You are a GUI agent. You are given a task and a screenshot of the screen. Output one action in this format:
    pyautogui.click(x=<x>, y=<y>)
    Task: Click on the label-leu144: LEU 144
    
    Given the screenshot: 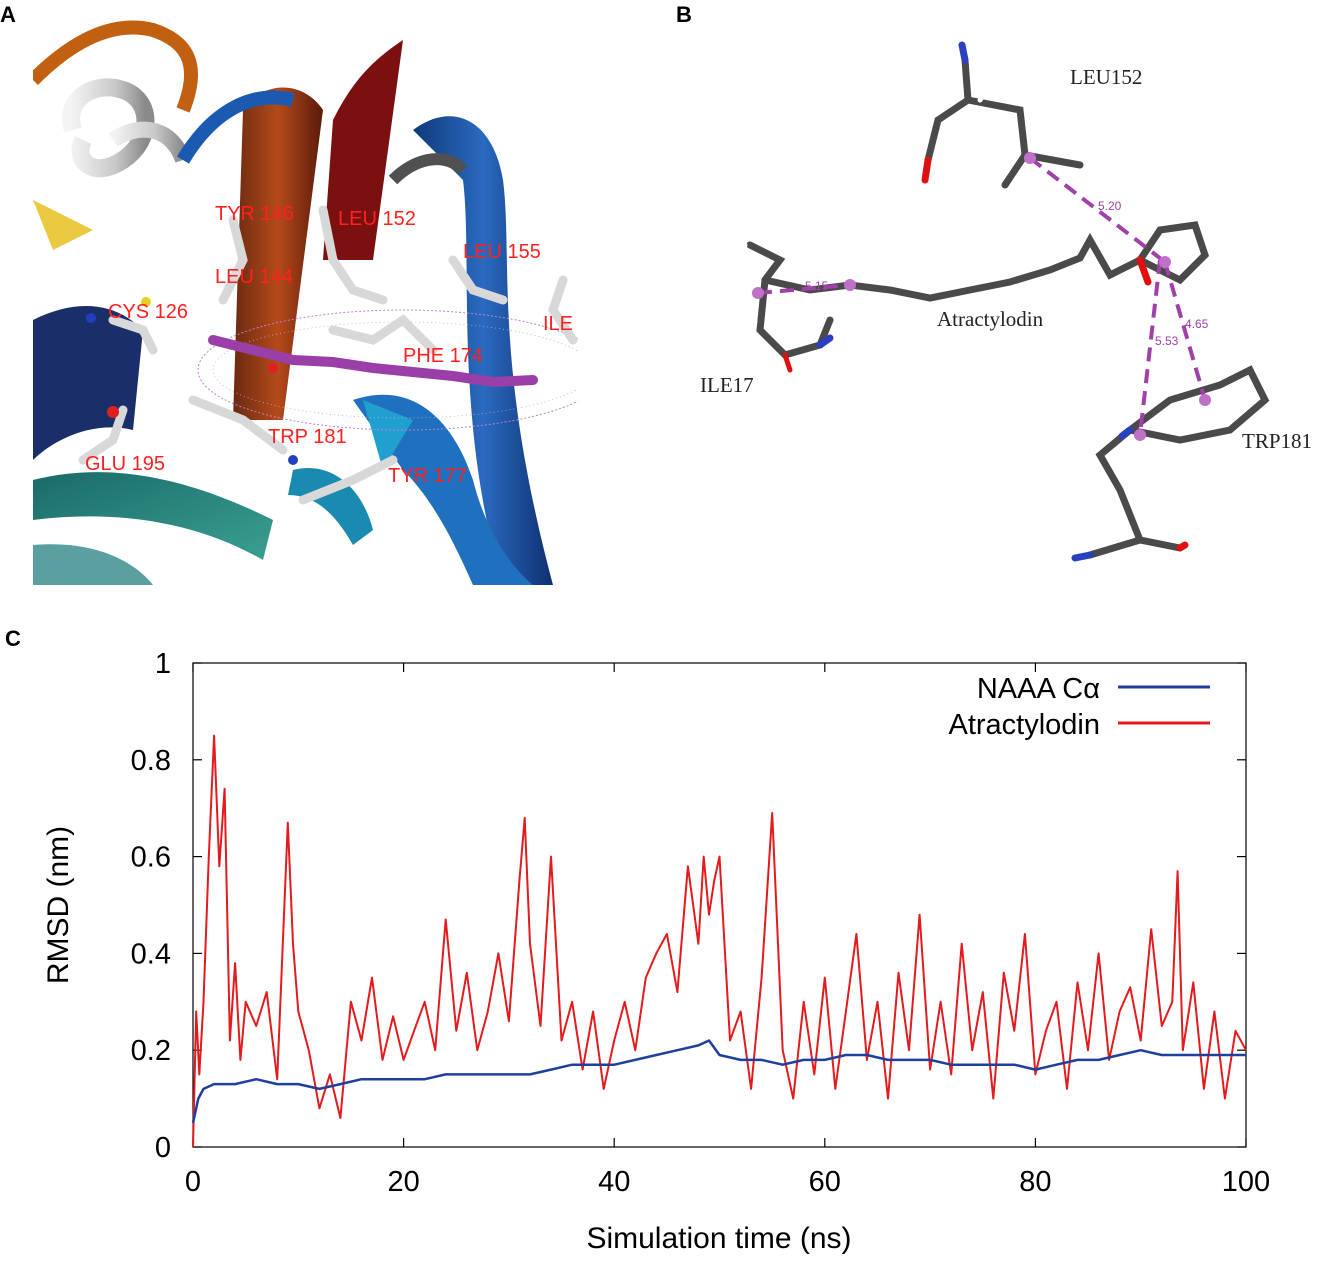 What is the action you would take?
    pyautogui.click(x=254, y=277)
    